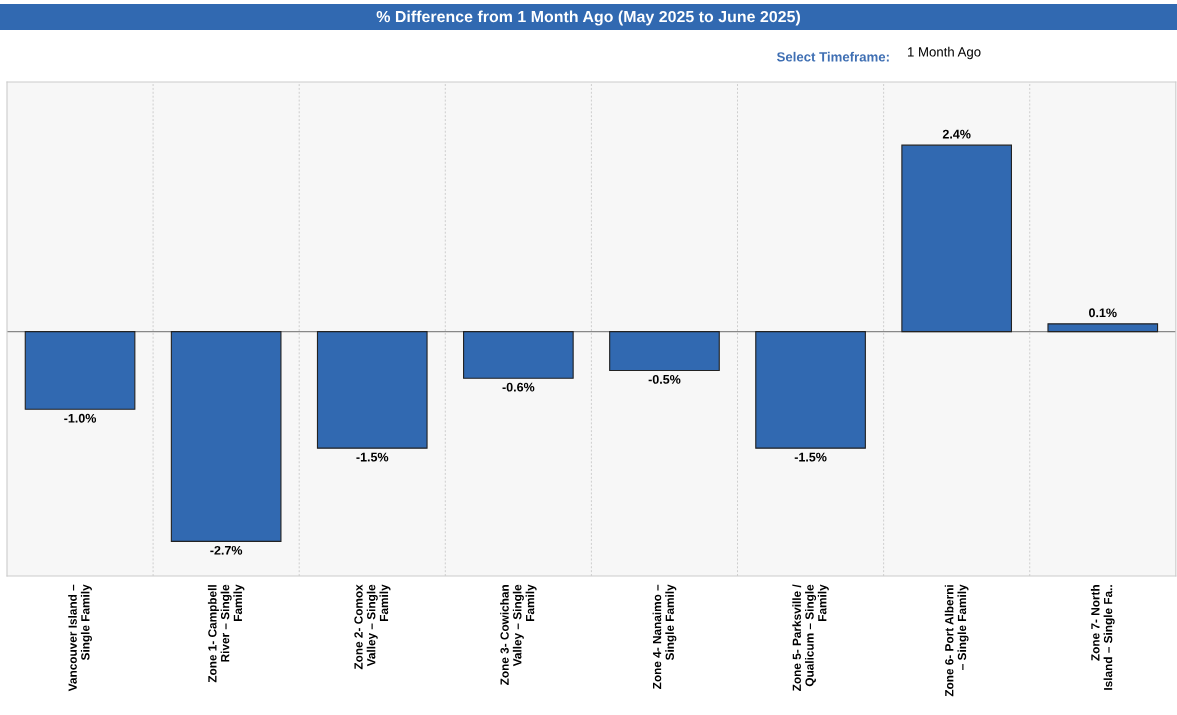 This screenshot has height=715, width=1177. Describe the element at coordinates (664, 636) in the screenshot. I see `x-tick-label: Zone 4- Nanaimo – Single Family` at that location.